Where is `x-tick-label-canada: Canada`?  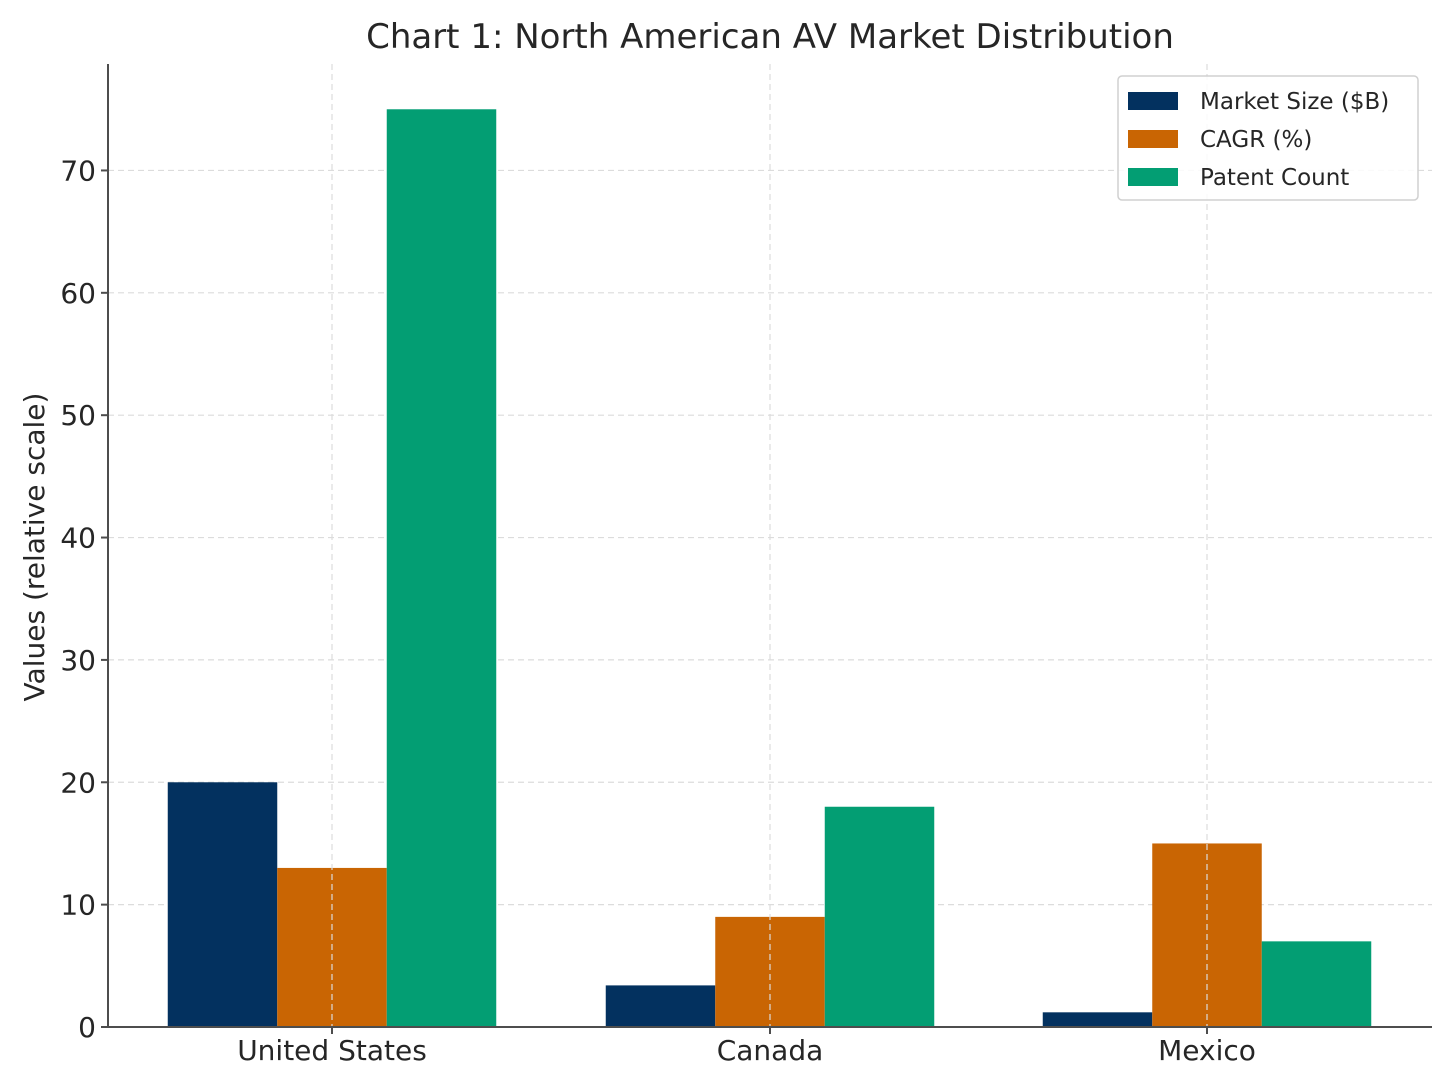
x-tick-label-canada: Canada is located at coordinates (770, 1050).